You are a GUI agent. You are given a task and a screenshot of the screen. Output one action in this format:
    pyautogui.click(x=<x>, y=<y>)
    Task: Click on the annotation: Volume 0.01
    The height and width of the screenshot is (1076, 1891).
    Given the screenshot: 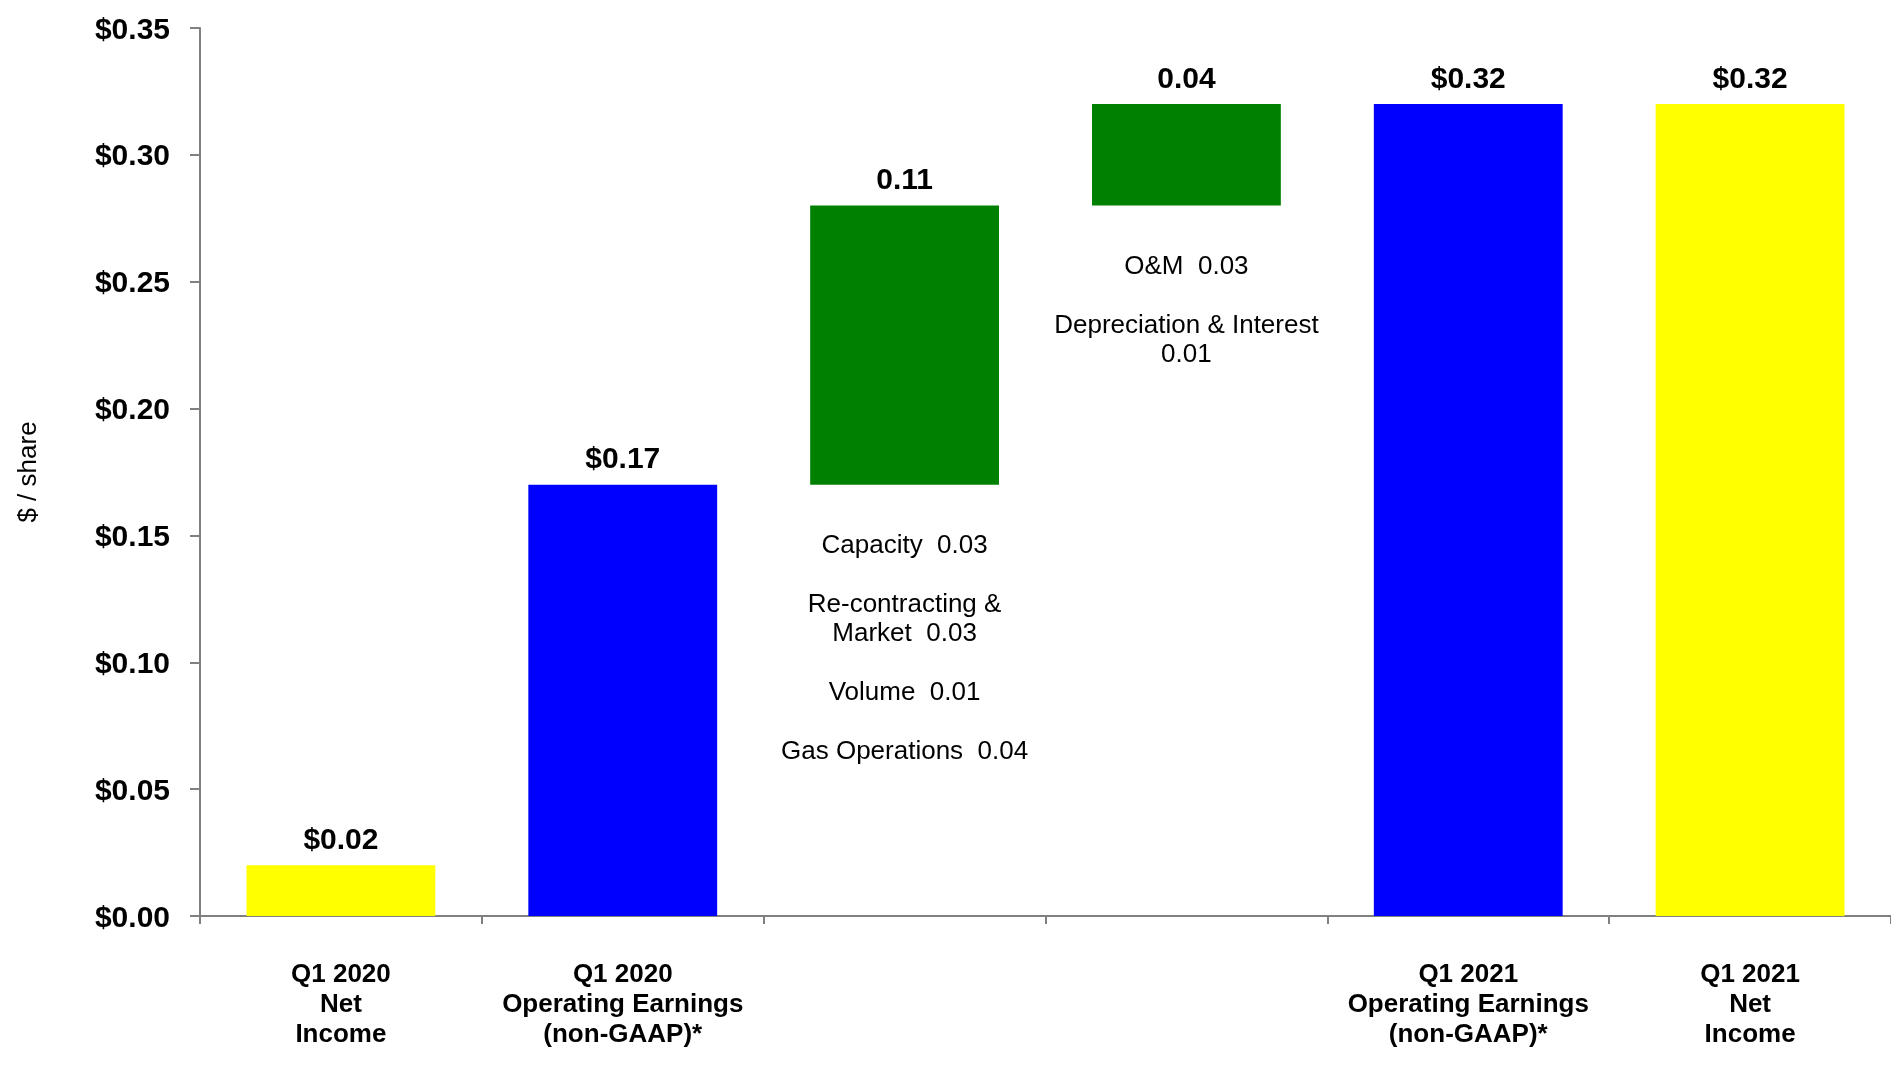 What is the action you would take?
    pyautogui.click(x=904, y=691)
    